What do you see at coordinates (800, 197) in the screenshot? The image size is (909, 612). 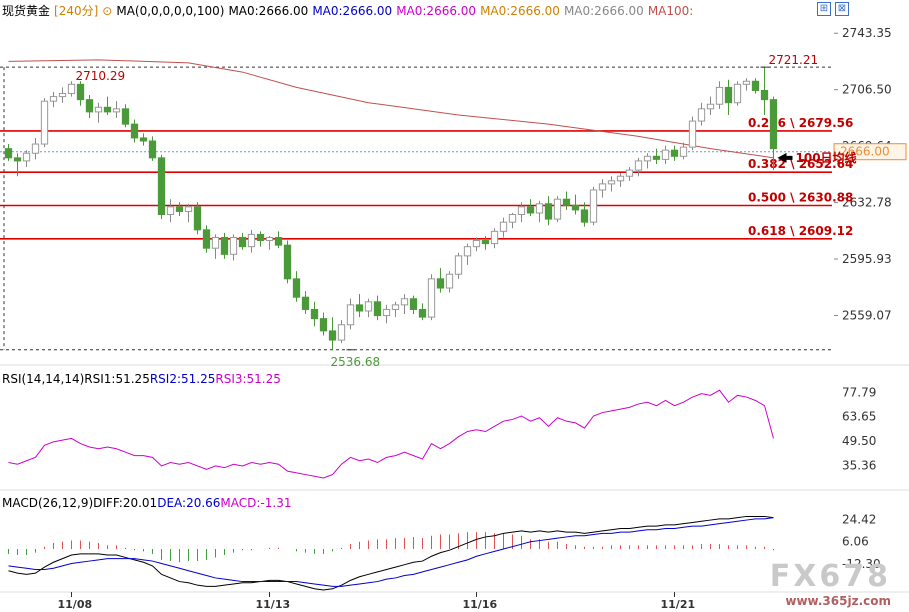 I see `fib-label-2: 0.500 \ 2630.88` at bounding box center [800, 197].